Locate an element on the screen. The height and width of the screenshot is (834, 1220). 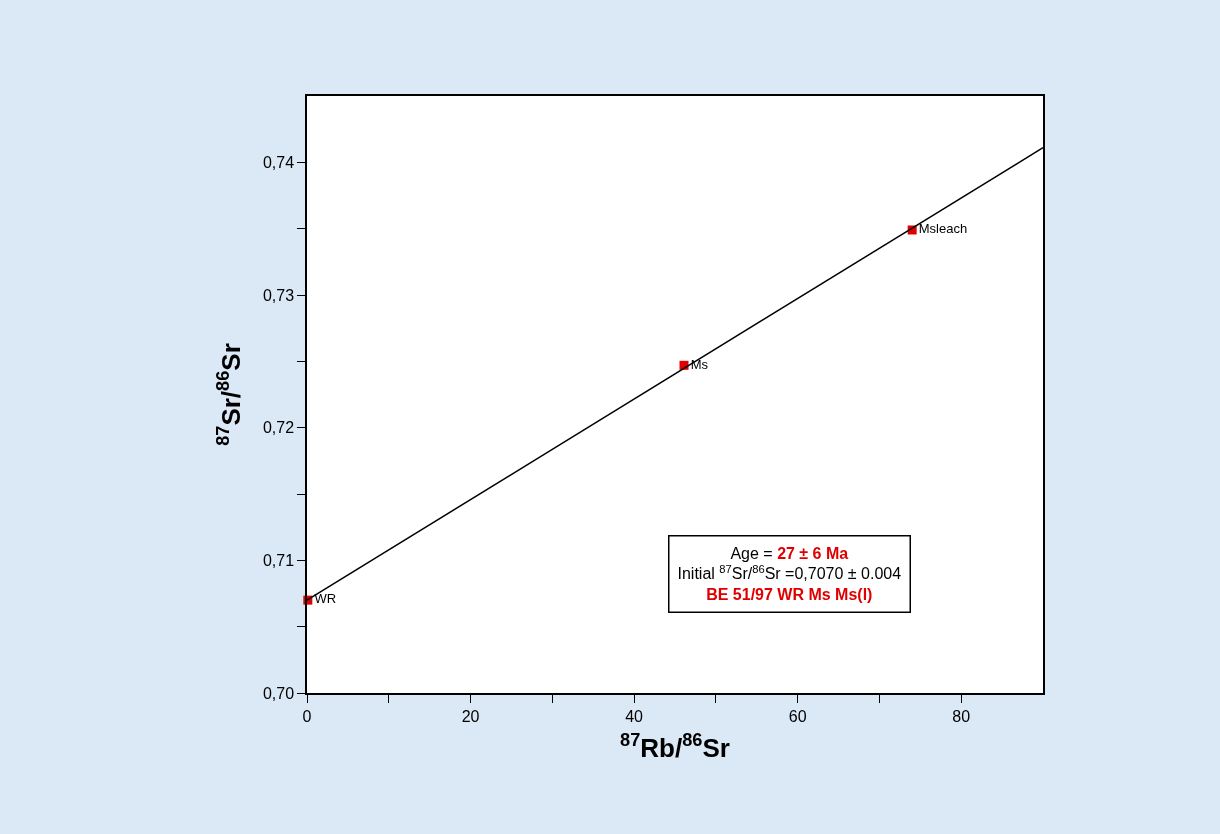
annotation: Age = 27 ± 6 Ma is located at coordinates (789, 553).